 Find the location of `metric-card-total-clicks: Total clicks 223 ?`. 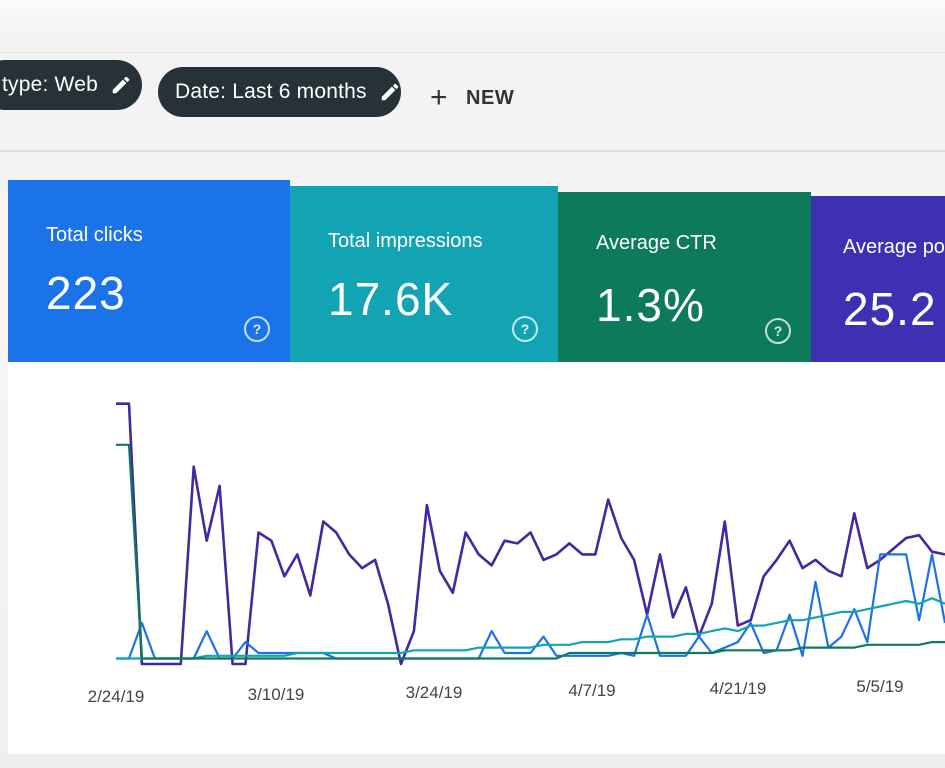

metric-card-total-clicks: Total clicks 223 ? is located at coordinates (149, 271).